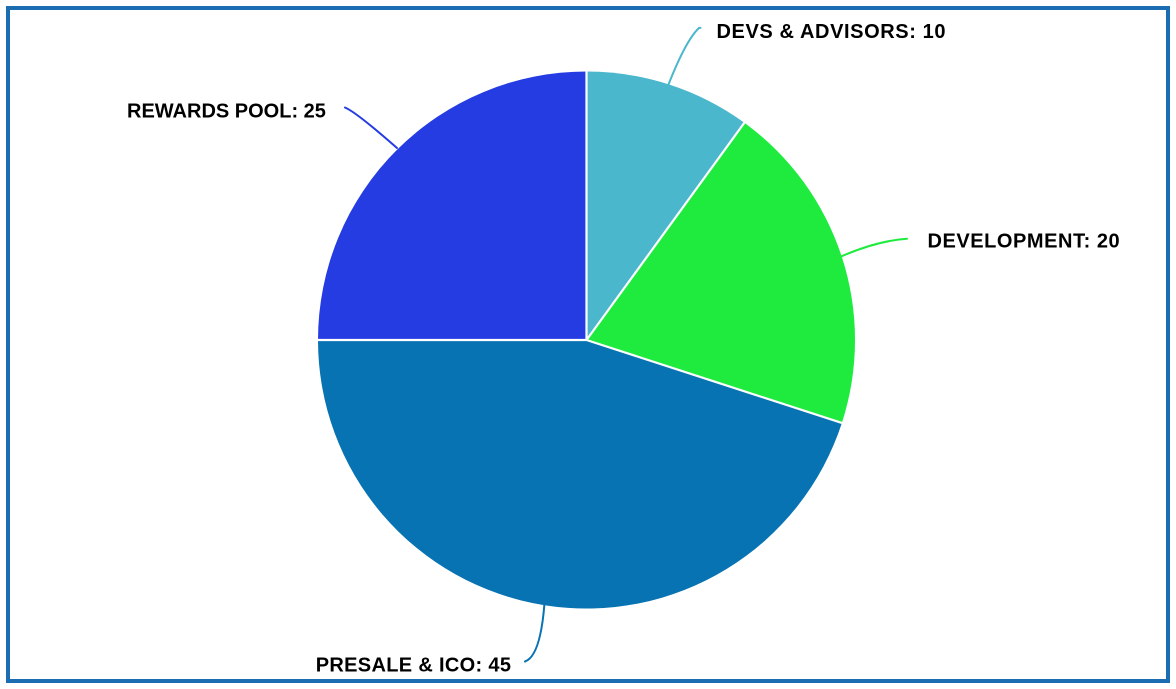  I want to click on svg-text: DEVELOPMENT: 20, so click(1024, 242).